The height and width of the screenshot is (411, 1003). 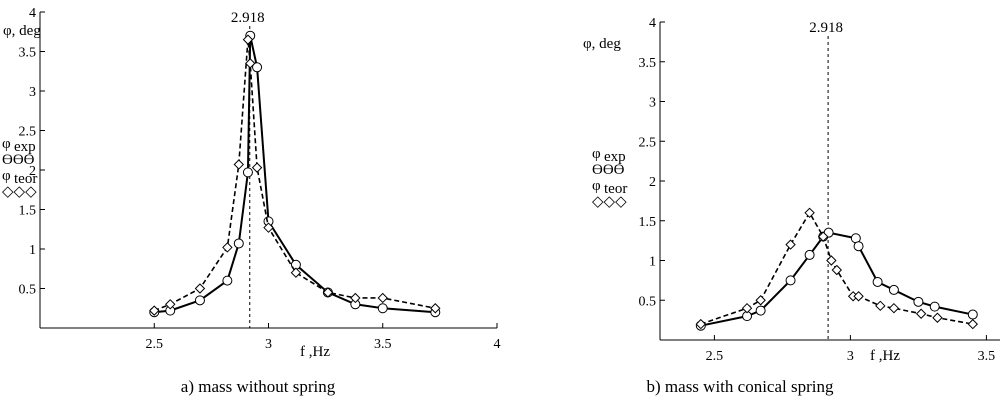 I want to click on chart-caption: b) mass with conical spring, so click(x=740, y=386).